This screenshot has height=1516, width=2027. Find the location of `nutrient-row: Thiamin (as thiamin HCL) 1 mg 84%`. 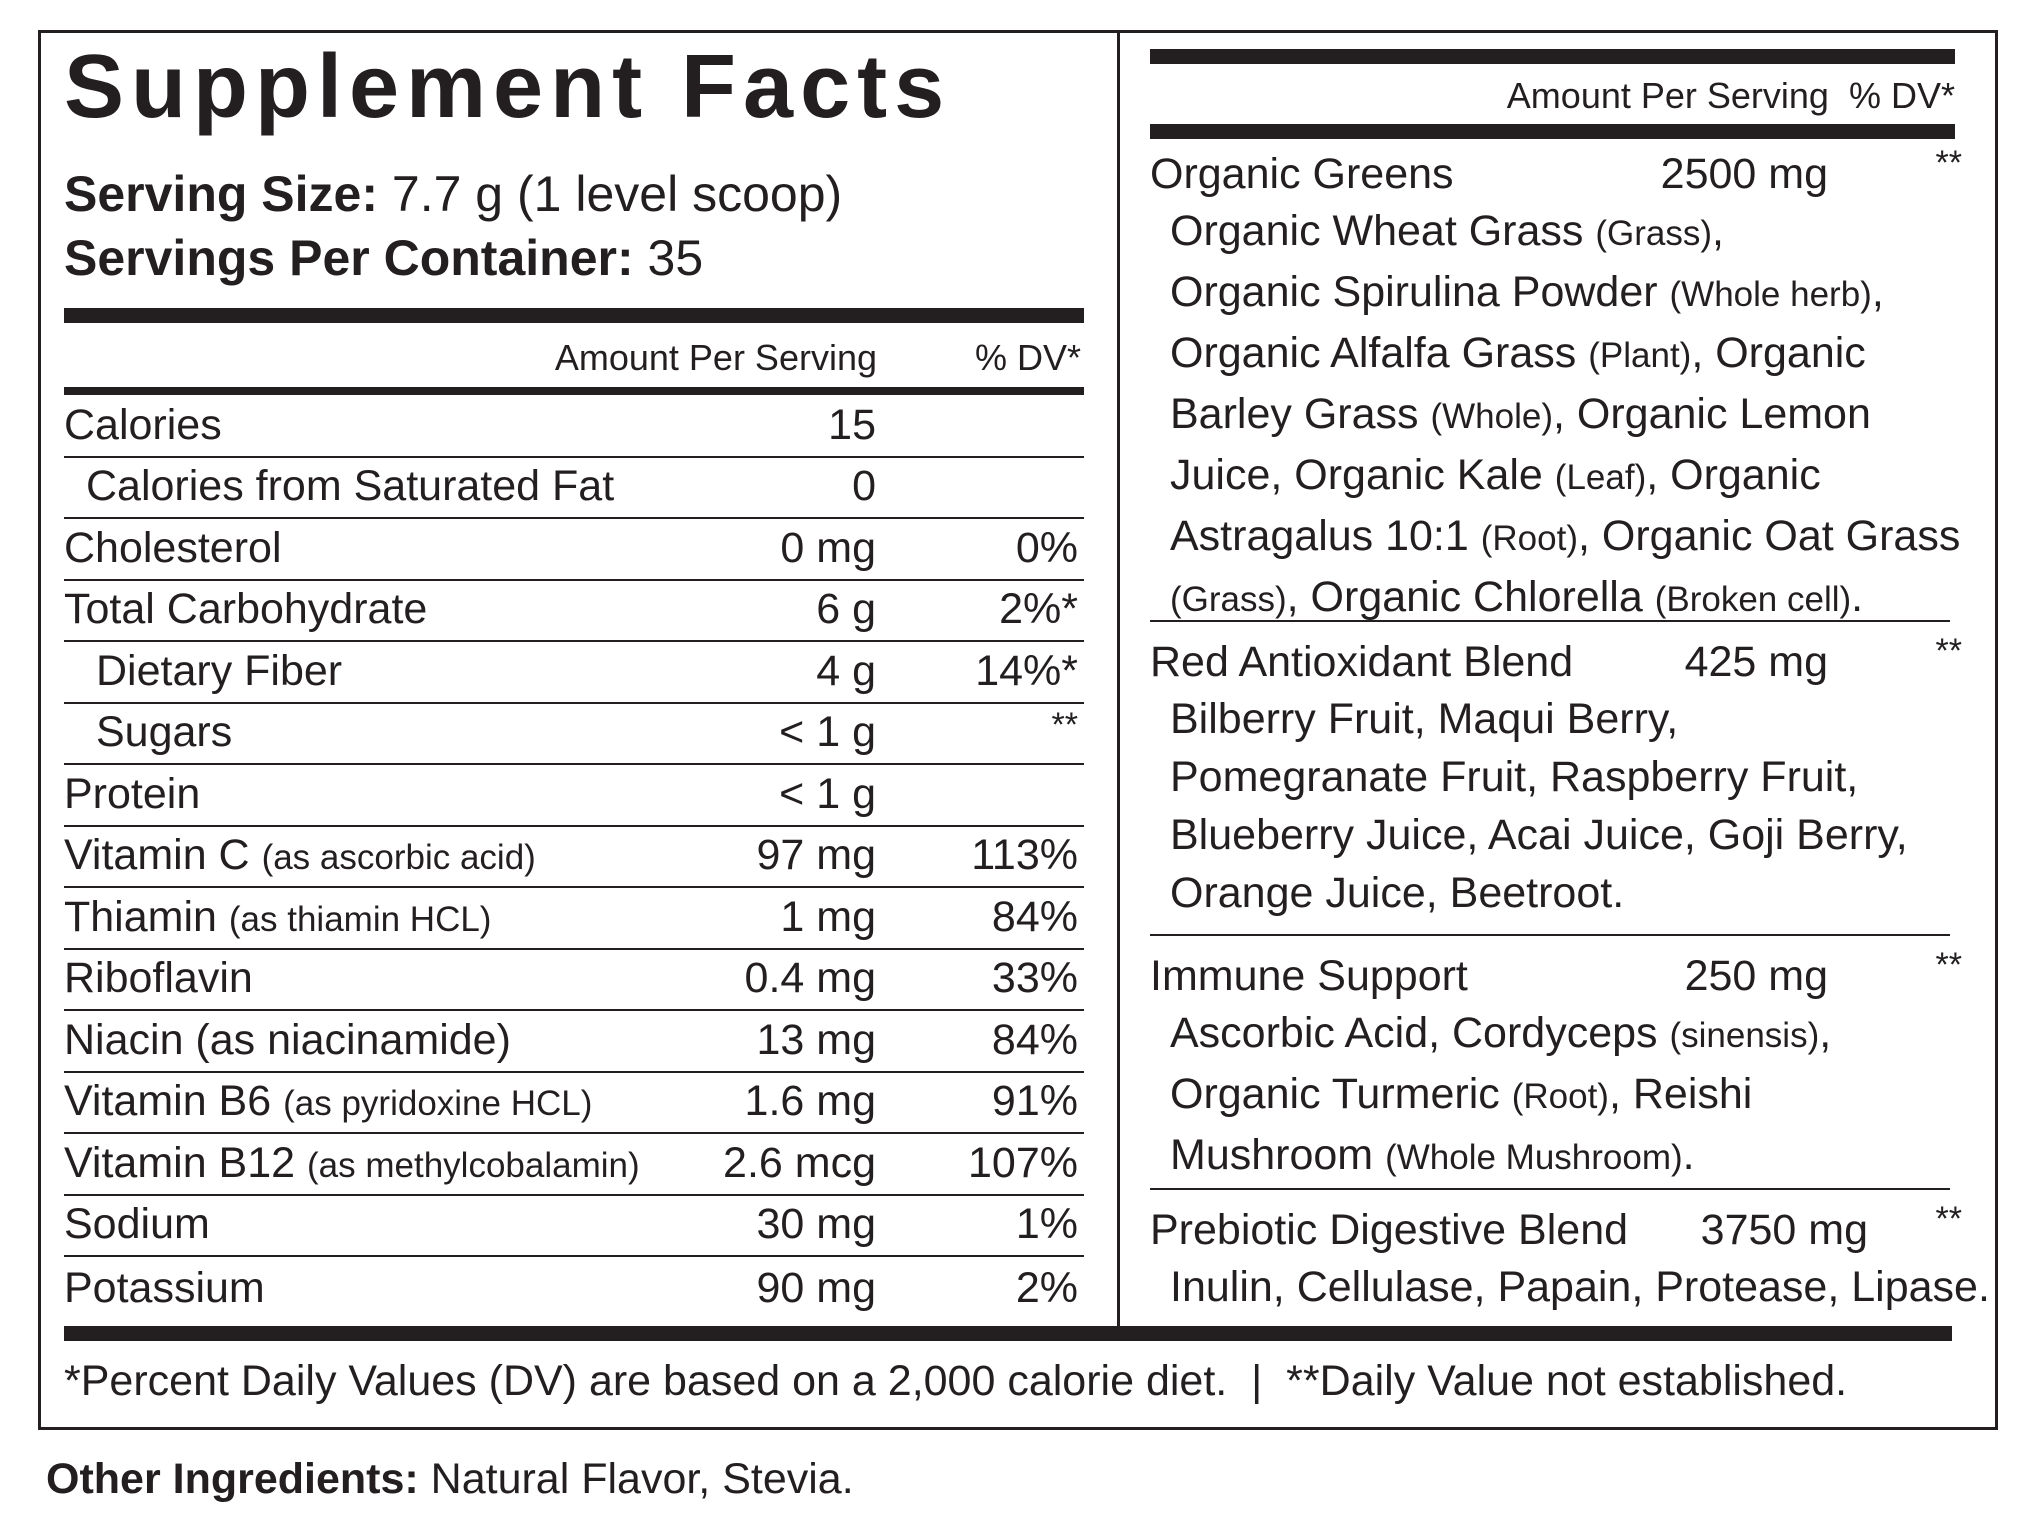

nutrient-row: Thiamin (as thiamin HCL) 1 mg 84% is located at coordinates (574, 919).